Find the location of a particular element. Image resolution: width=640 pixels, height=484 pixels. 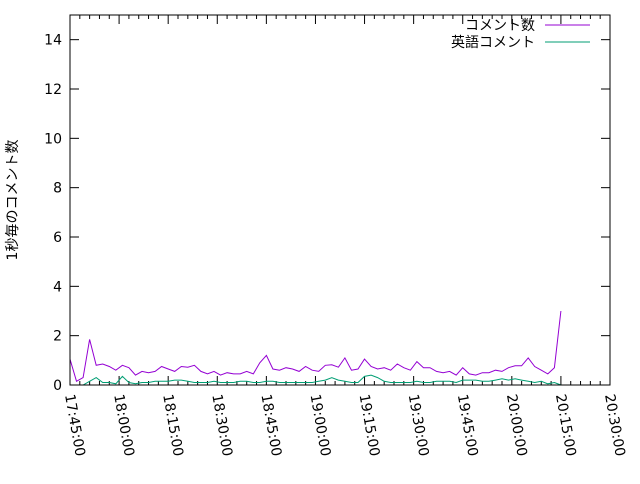

y-tick-label: 10 is located at coordinates (53, 139).